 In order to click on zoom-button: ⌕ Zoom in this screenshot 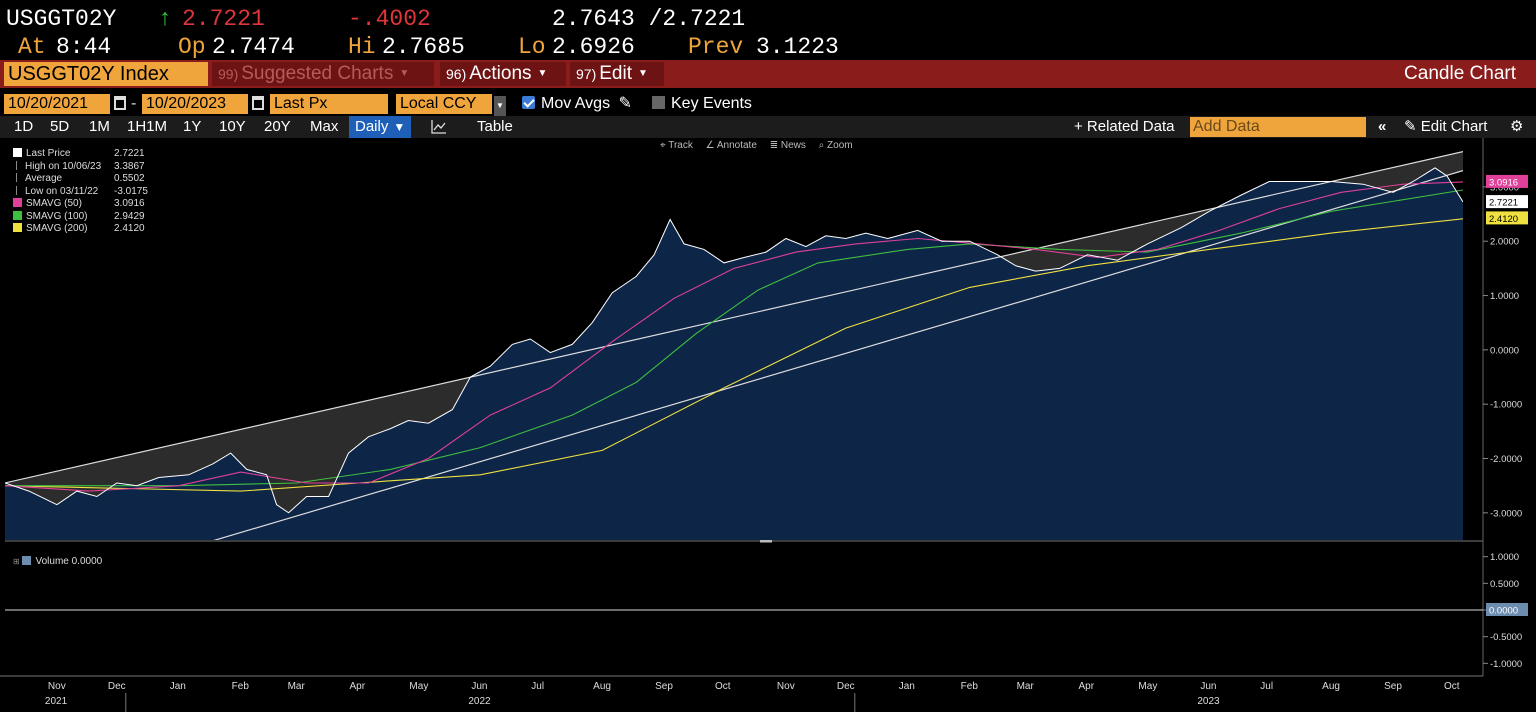, I will do `click(835, 145)`.